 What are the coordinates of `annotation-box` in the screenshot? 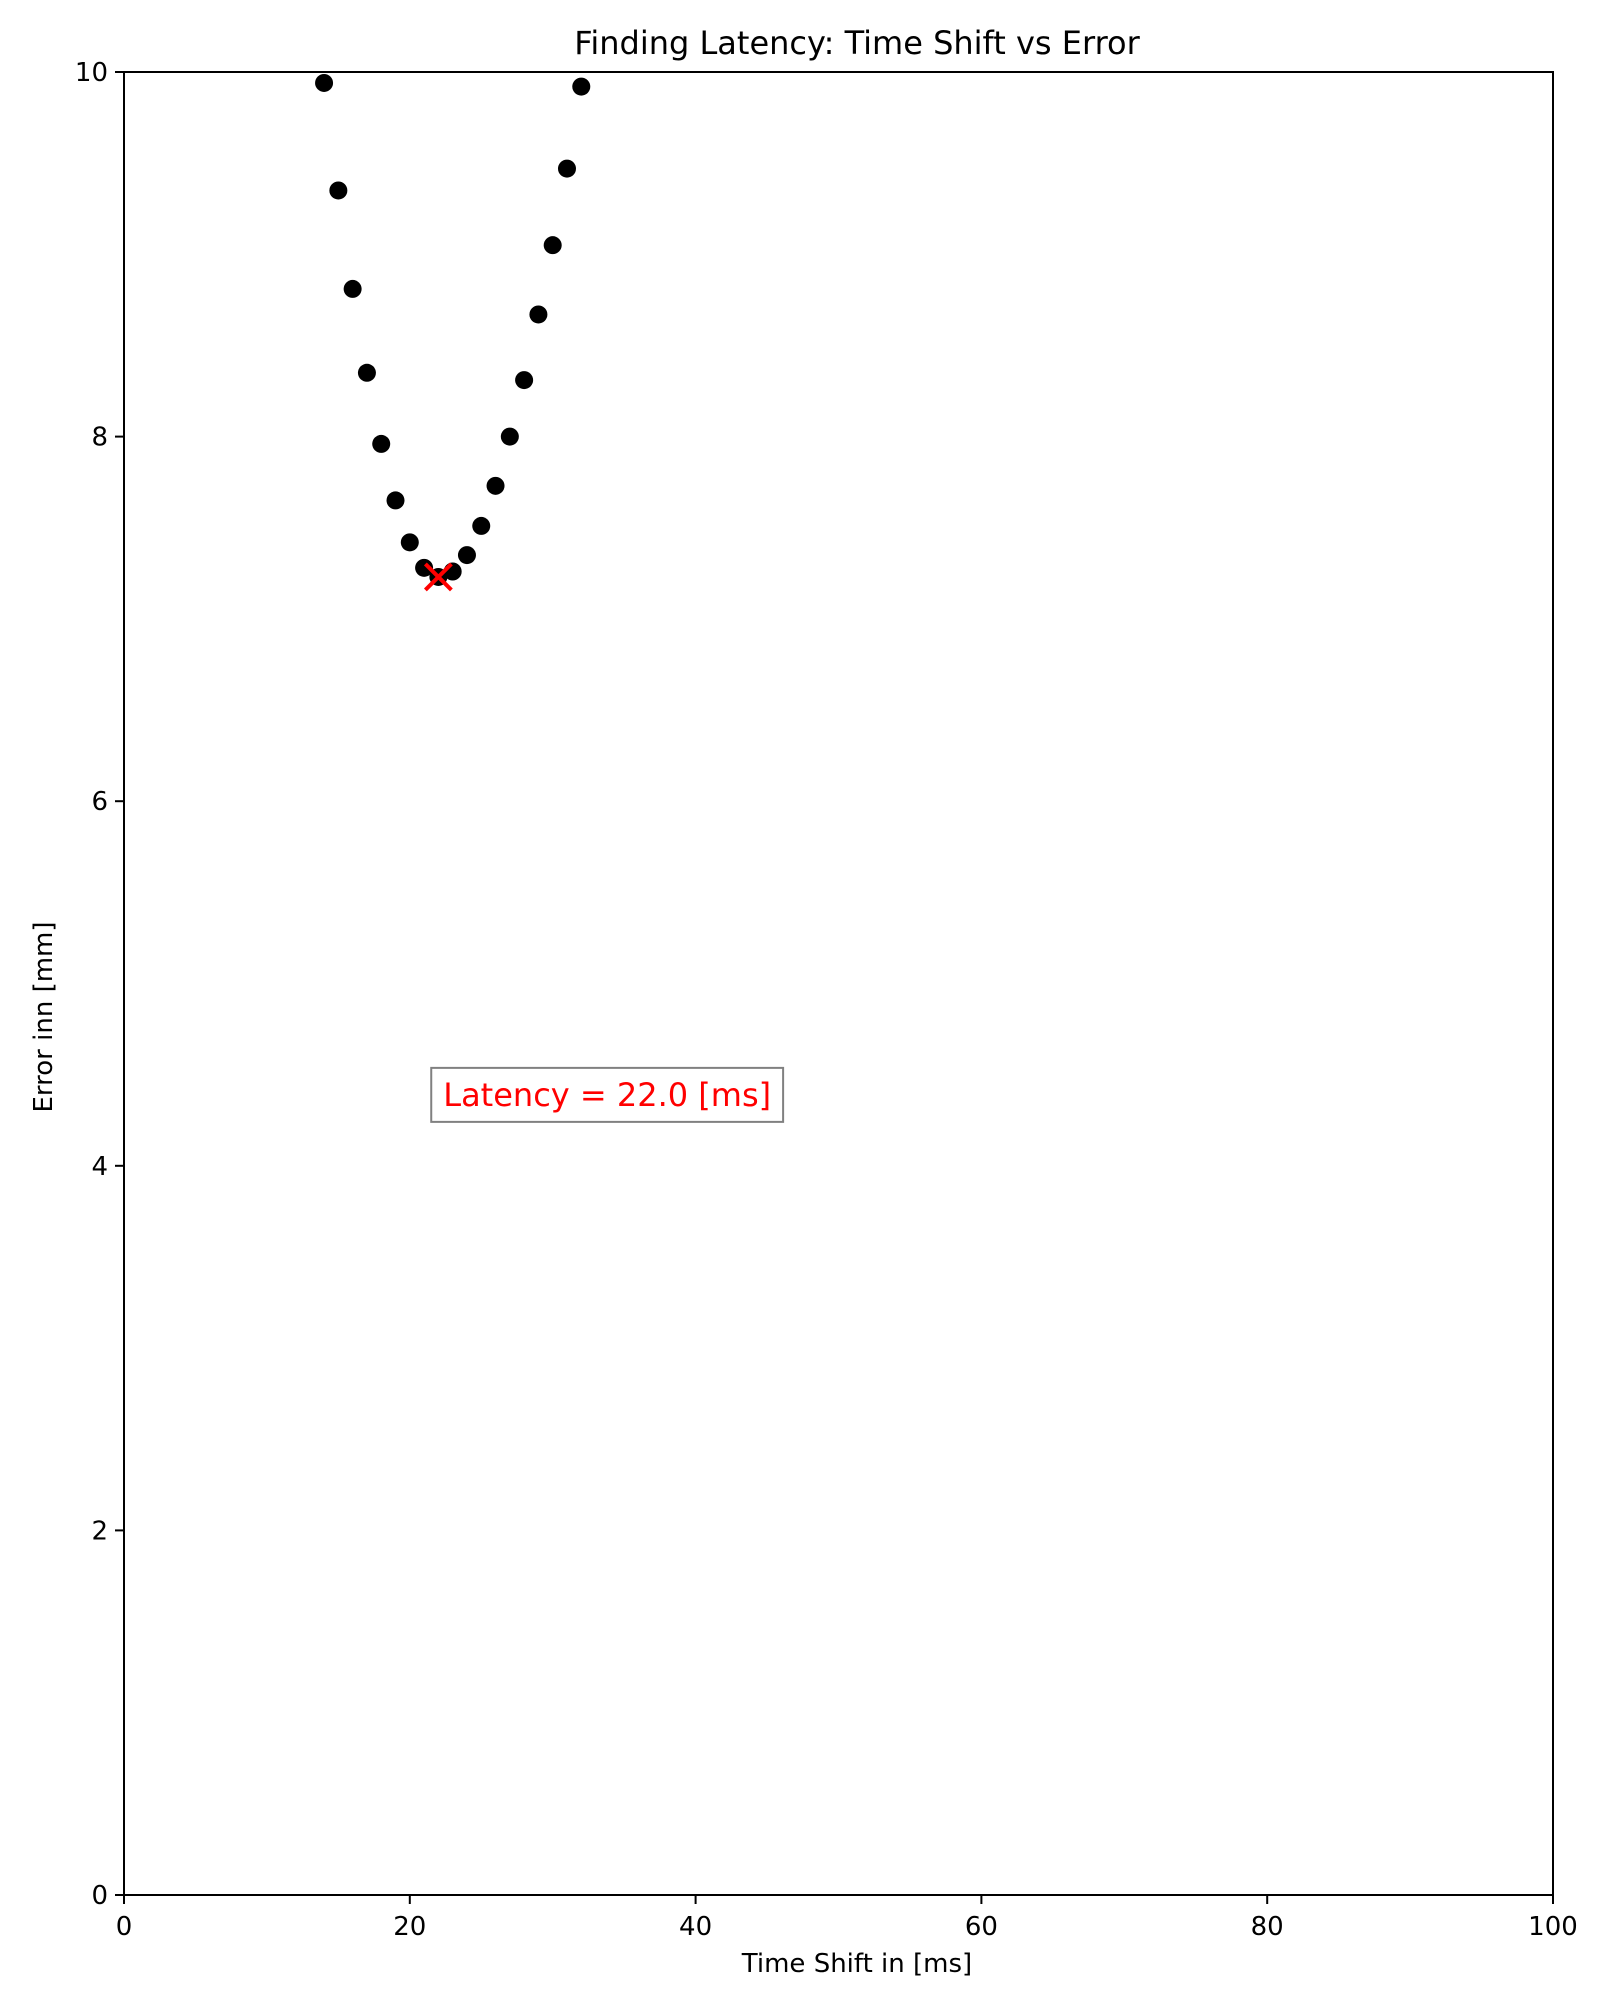 It's located at (607, 1094).